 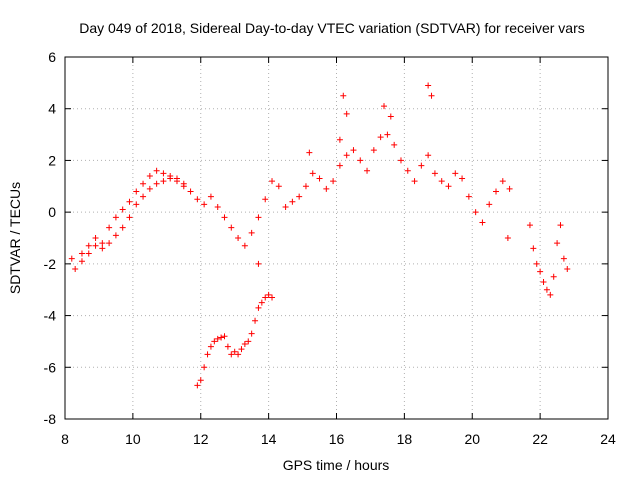 What do you see at coordinates (201, 439) in the screenshot?
I see `x-tick-label: 12` at bounding box center [201, 439].